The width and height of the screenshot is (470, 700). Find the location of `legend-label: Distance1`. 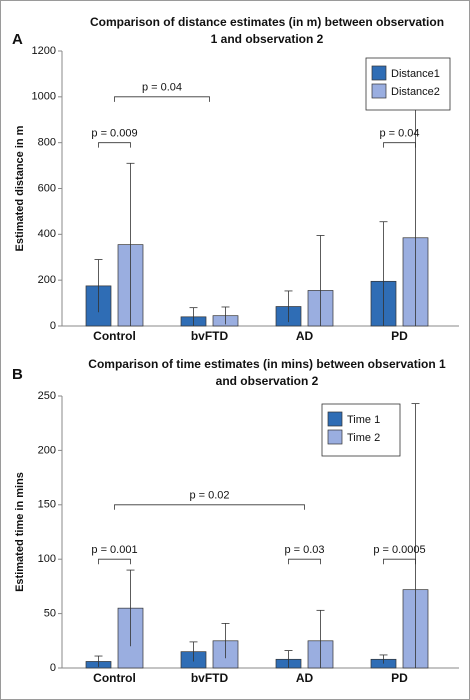

legend-label: Distance1 is located at coordinates (415, 74).